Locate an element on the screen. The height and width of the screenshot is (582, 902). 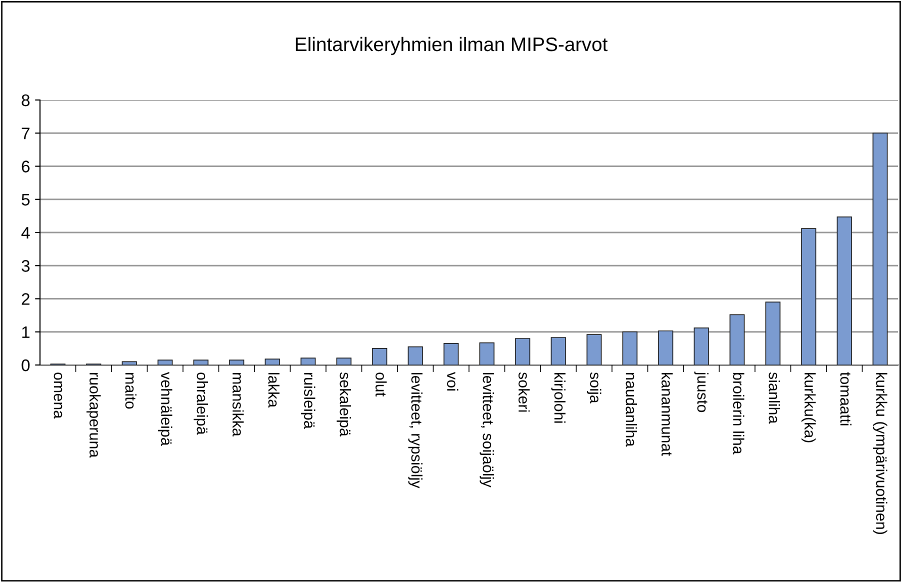
x-tick-label: sianliha is located at coordinates (774, 398).